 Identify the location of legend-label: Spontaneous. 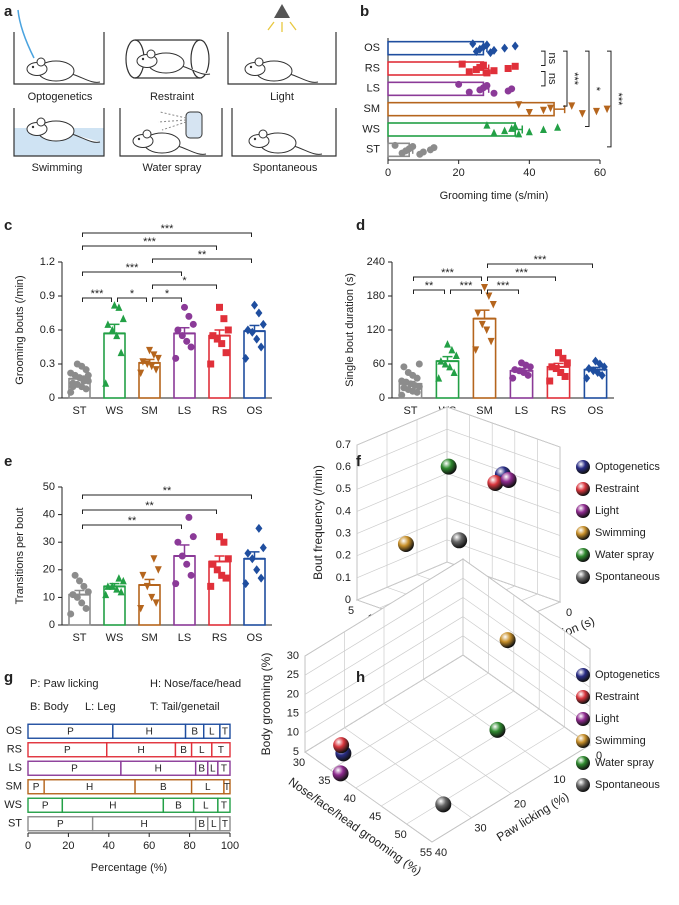
(627, 577).